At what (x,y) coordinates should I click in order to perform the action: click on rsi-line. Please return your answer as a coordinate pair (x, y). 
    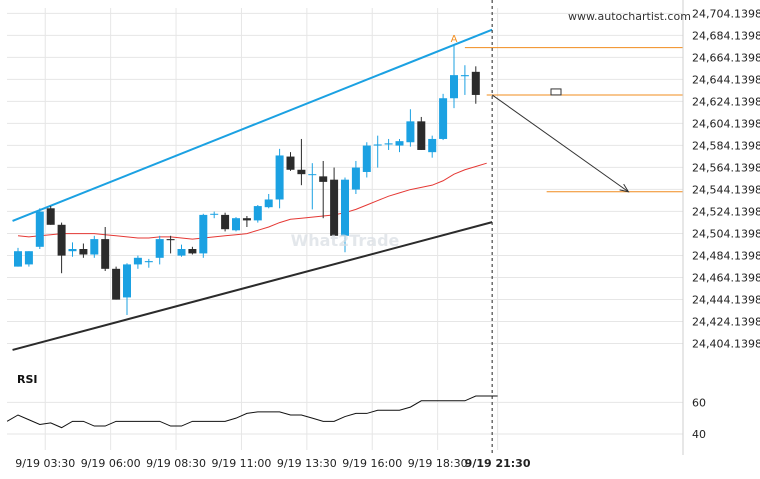
    Looking at the image, I should click on (252, 412).